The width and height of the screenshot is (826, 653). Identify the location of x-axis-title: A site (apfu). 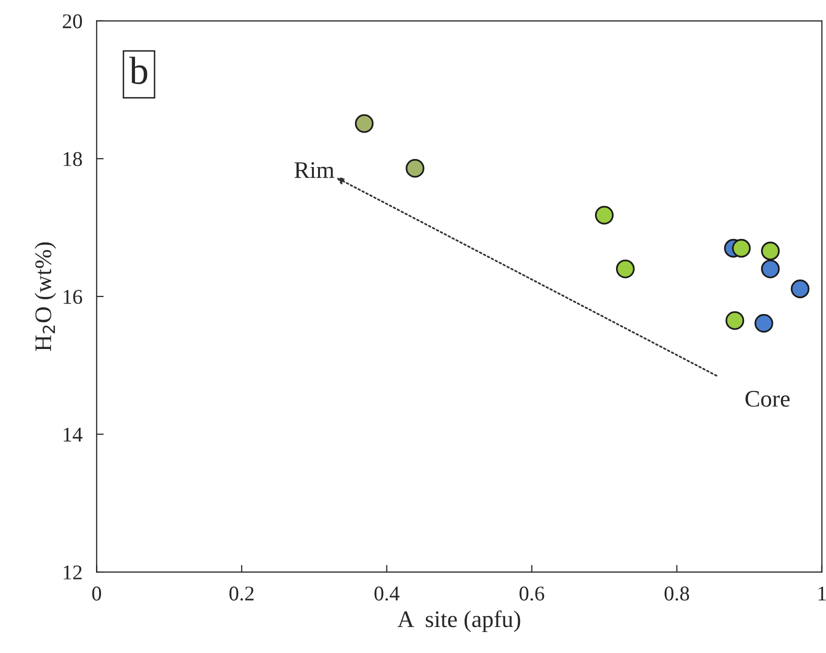
(459, 621).